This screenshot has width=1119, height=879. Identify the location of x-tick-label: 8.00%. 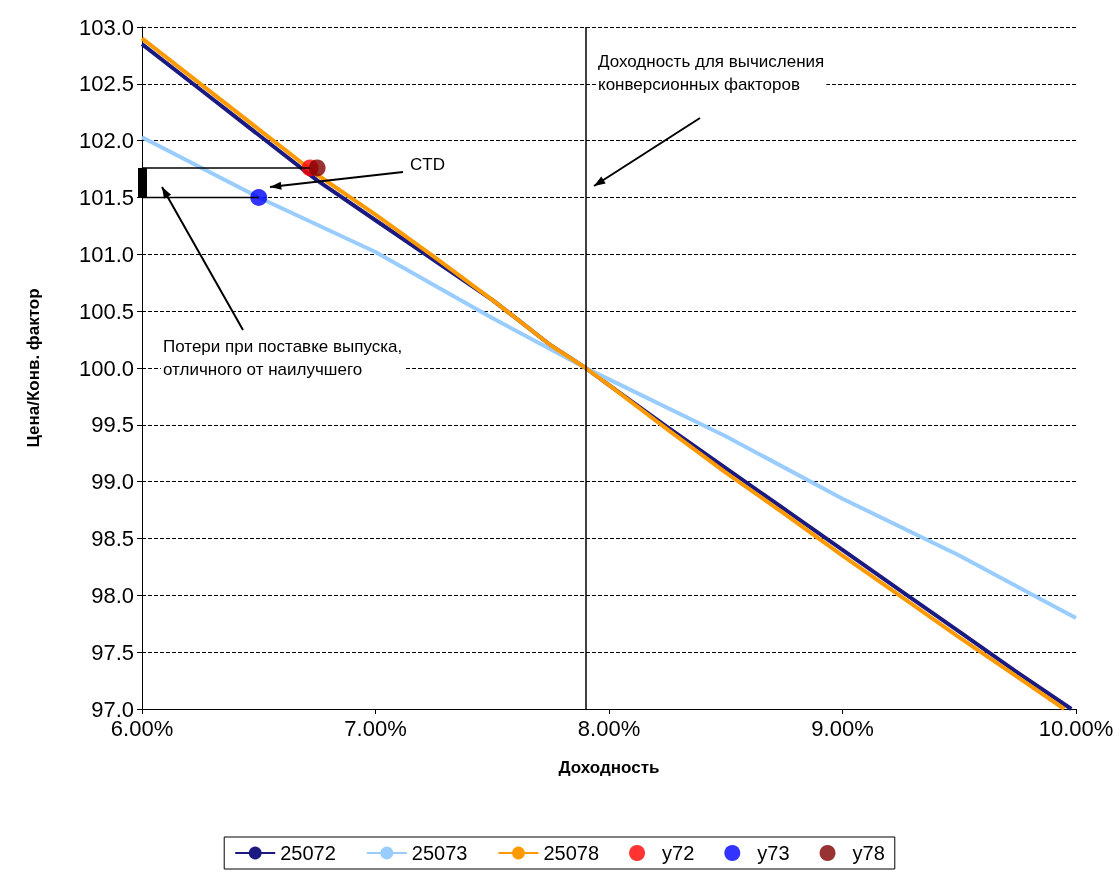
(609, 728).